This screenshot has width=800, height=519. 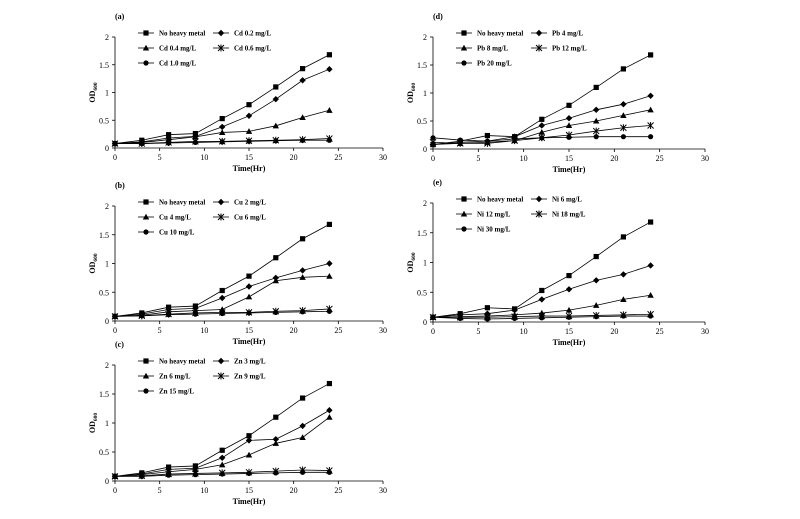 What do you see at coordinates (383, 157) in the screenshot?
I see `x-tick-label: 30` at bounding box center [383, 157].